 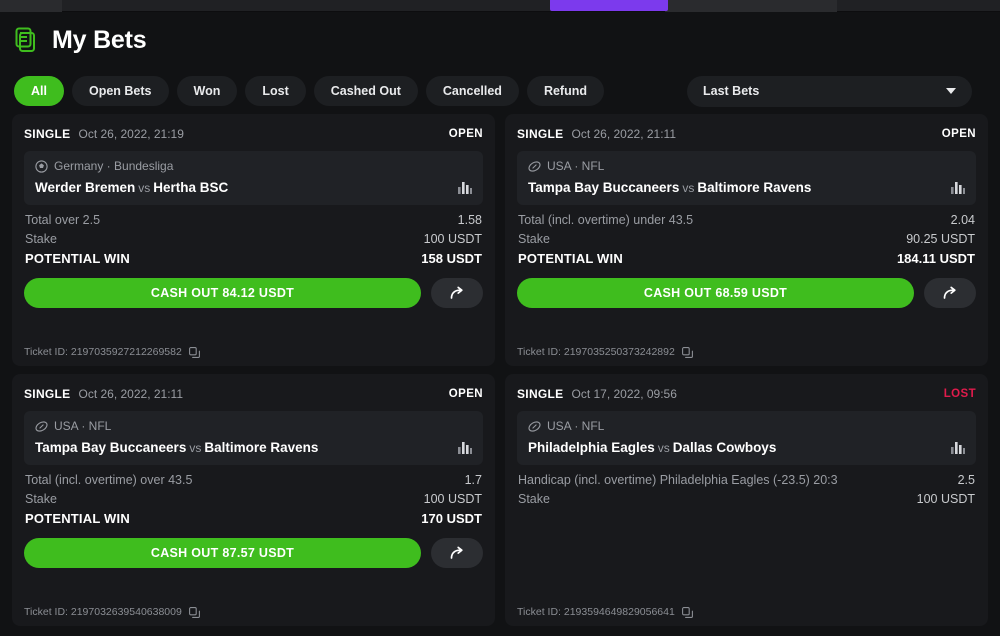 What do you see at coordinates (99, 39) in the screenshot?
I see `page-title: My Bets` at bounding box center [99, 39].